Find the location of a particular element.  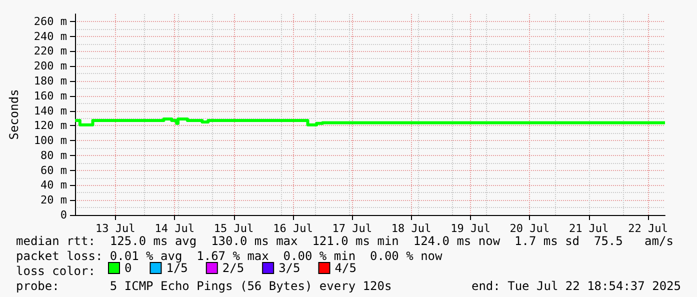

y-tick-label: 20 m is located at coordinates (54, 200).